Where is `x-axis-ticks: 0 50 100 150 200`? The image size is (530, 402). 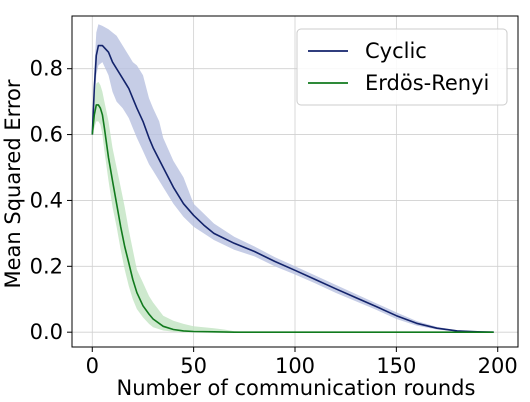 x-axis-ticks: 0 50 100 150 200 is located at coordinates (302, 362).